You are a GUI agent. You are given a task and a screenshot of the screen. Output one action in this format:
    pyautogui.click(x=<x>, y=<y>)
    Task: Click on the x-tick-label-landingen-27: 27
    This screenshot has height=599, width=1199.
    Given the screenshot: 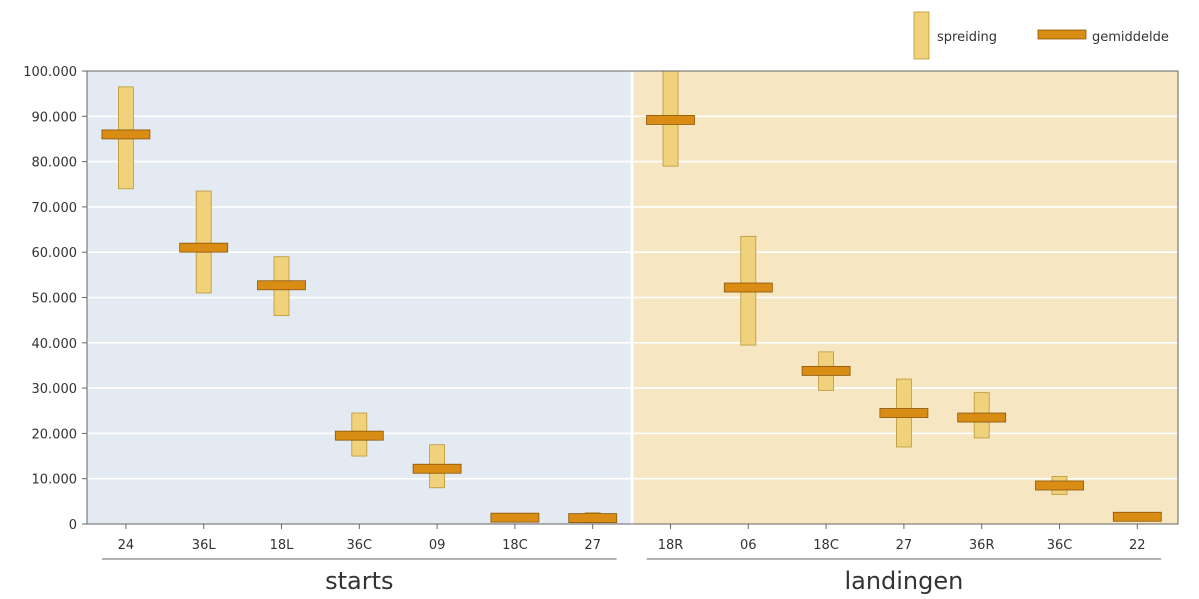 What is the action you would take?
    pyautogui.click(x=904, y=545)
    